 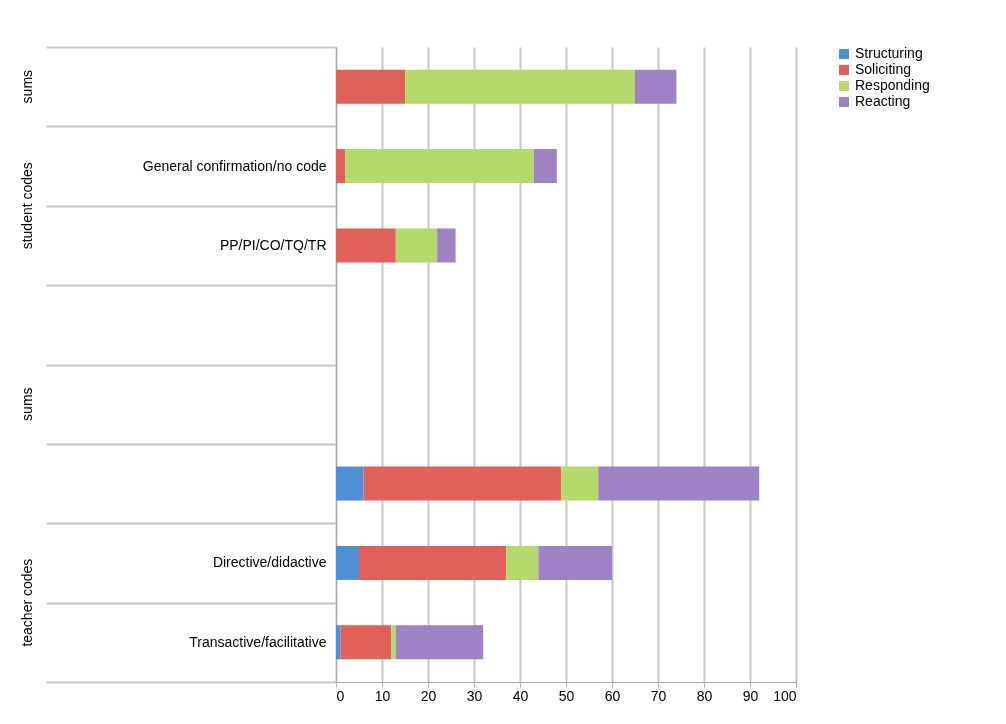 What do you see at coordinates (883, 101) in the screenshot?
I see `legend-label: Reacting` at bounding box center [883, 101].